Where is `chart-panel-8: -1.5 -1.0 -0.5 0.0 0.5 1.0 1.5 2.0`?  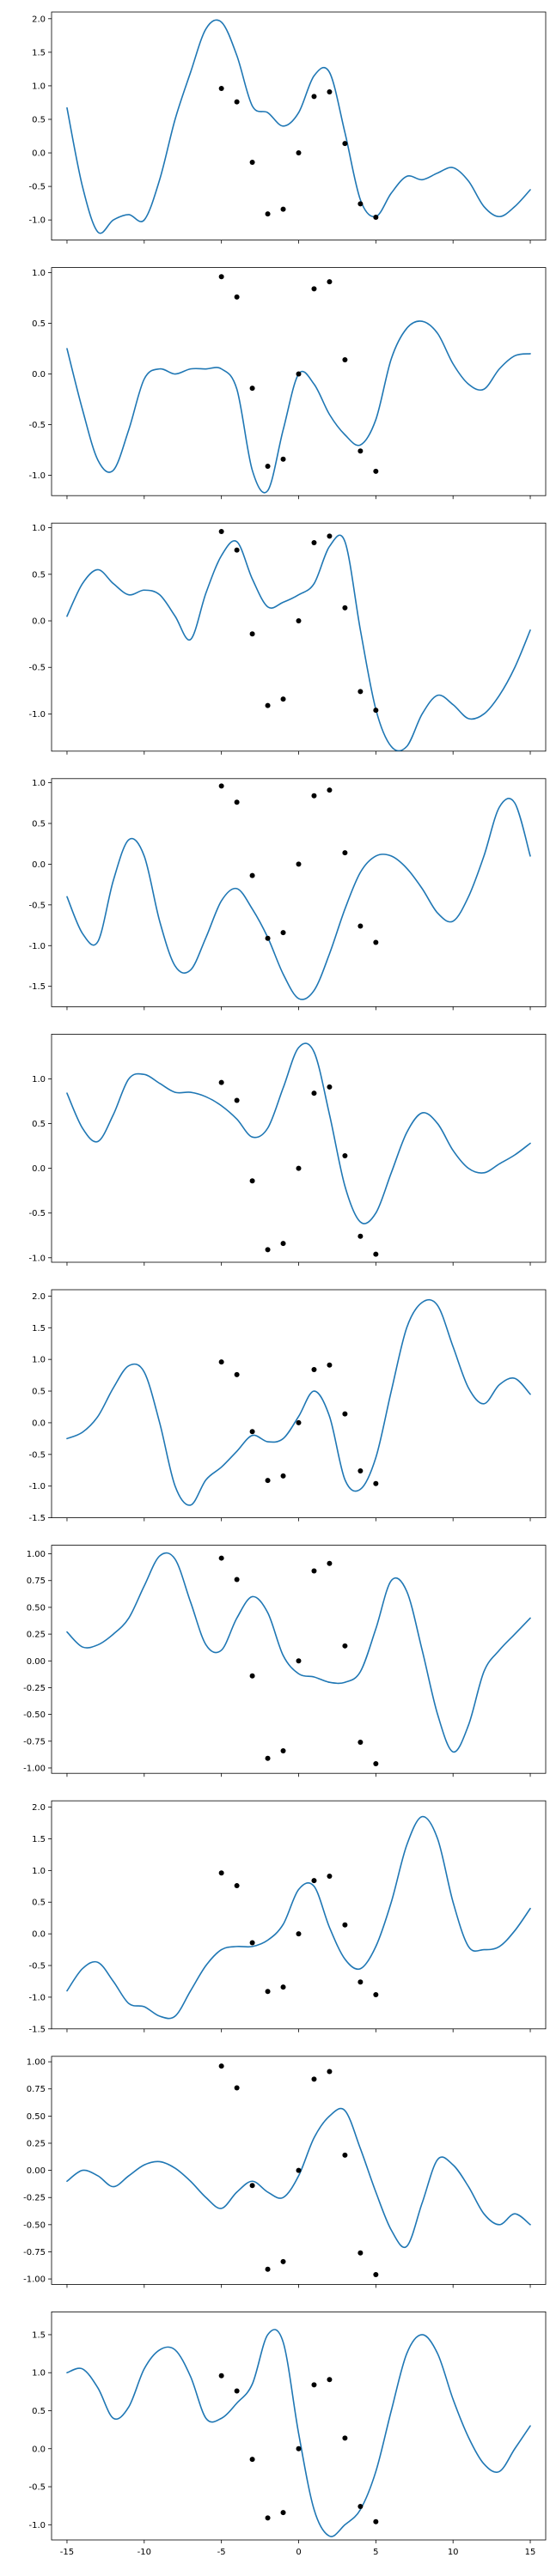 chart-panel-8: -1.5 -1.0 -0.5 0.0 0.5 1.0 1.5 2.0 is located at coordinates (287, 1917).